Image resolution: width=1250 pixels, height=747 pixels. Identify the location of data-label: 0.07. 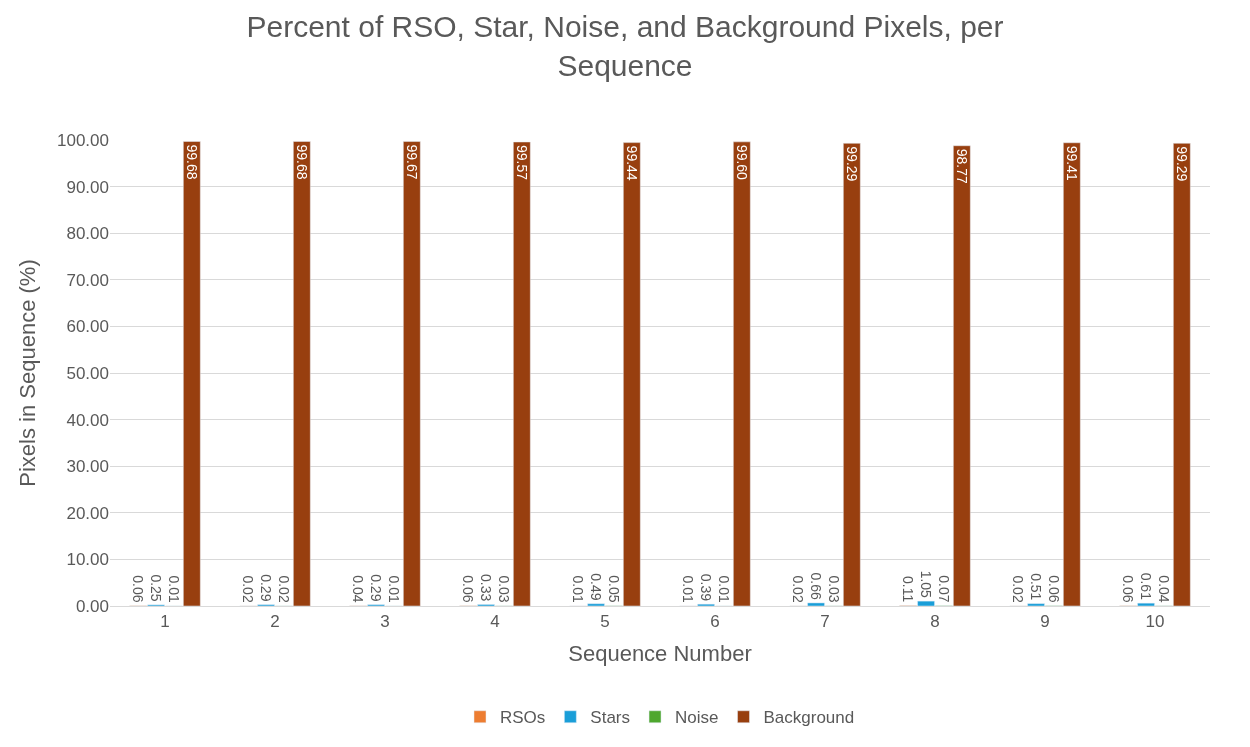
(943, 589).